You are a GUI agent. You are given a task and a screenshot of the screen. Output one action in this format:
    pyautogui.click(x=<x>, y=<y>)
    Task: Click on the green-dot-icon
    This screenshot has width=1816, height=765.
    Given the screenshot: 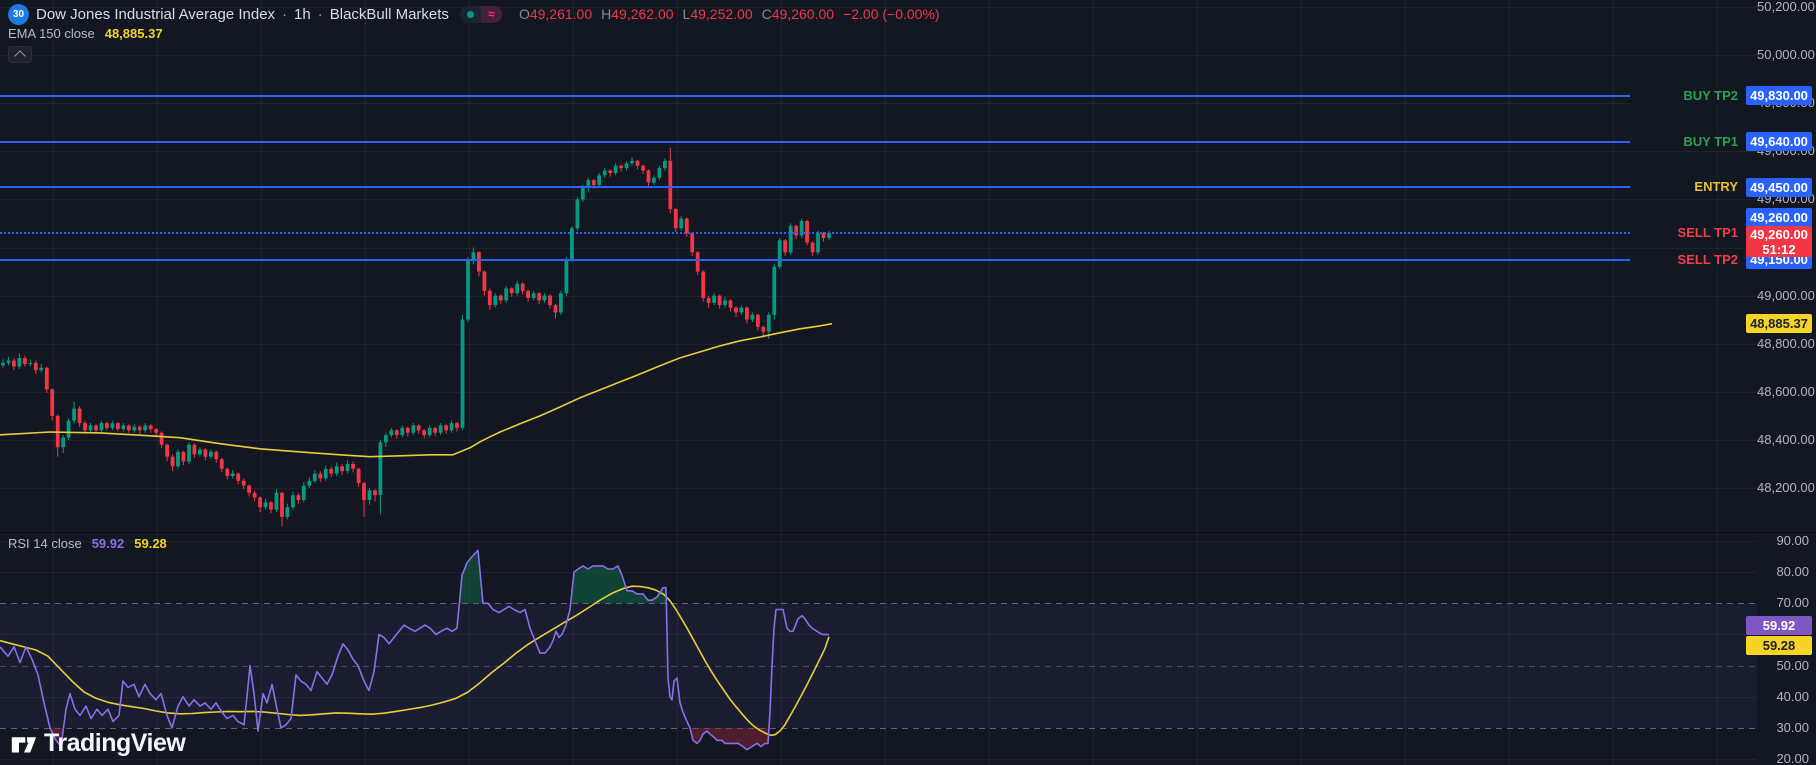 What is the action you would take?
    pyautogui.click(x=470, y=14)
    